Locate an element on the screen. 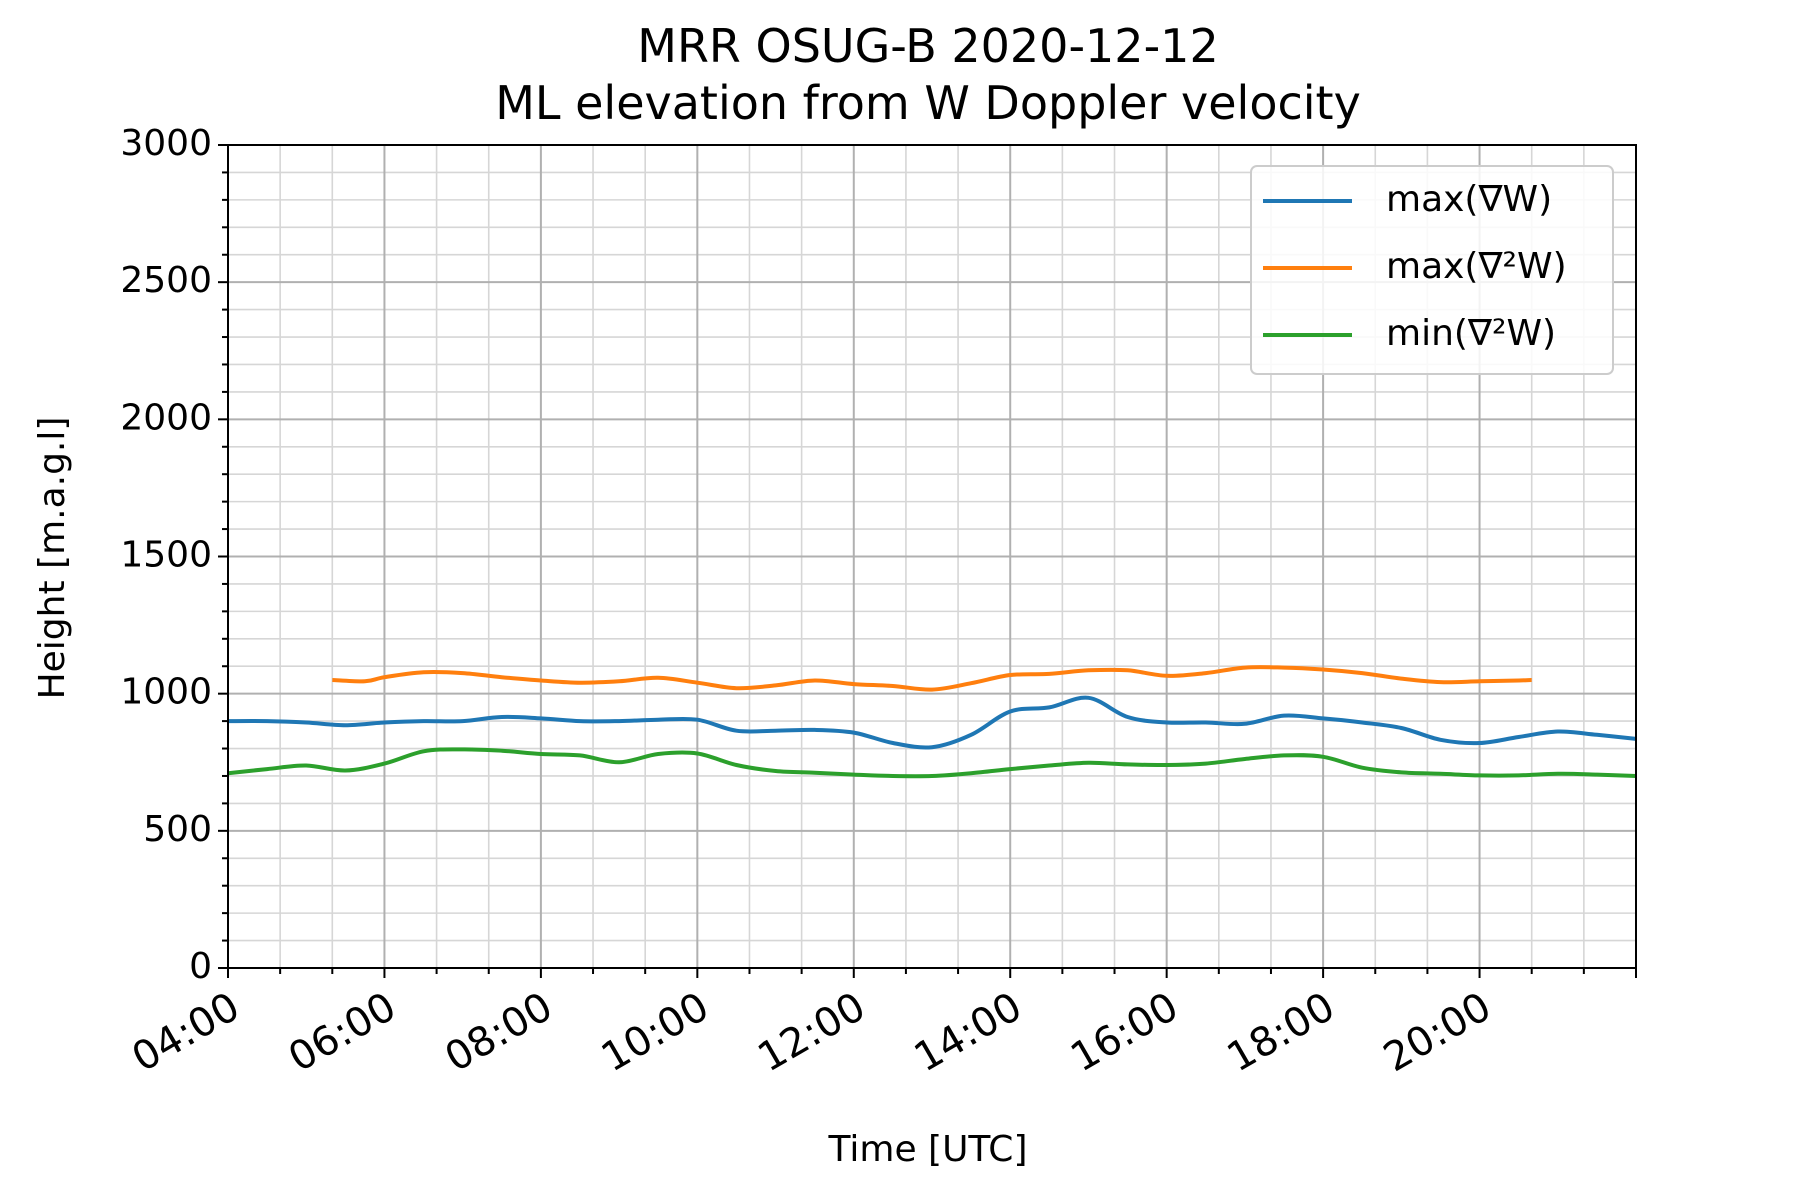 The width and height of the screenshot is (1800, 1200). y-tick-label: 500 is located at coordinates (177, 829).